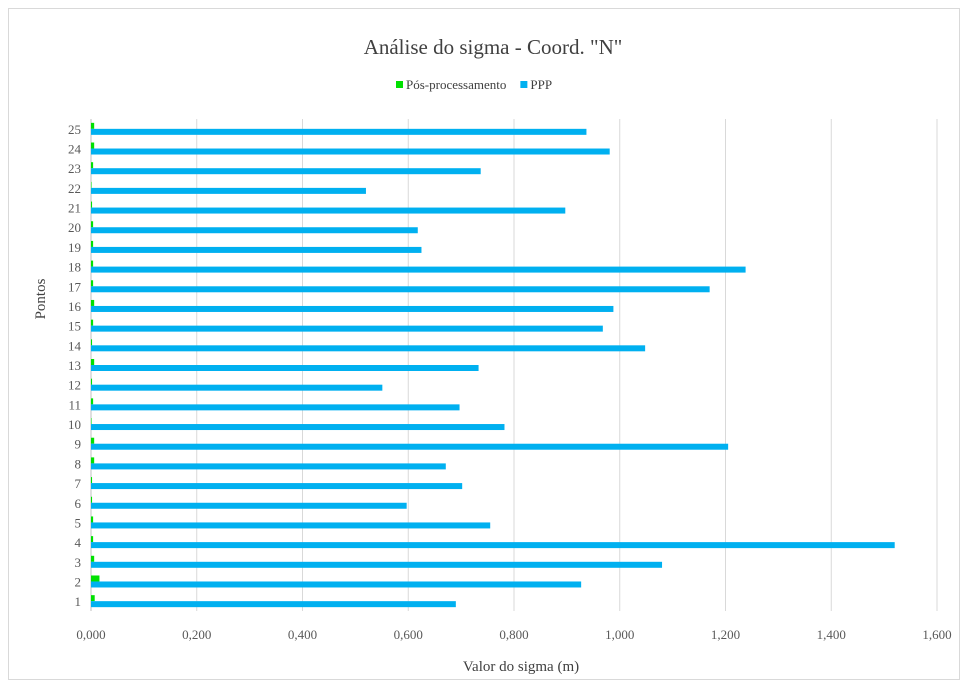 This screenshot has width=968, height=684. Describe the element at coordinates (75, 306) in the screenshot. I see `y-tick-label: 16` at that location.